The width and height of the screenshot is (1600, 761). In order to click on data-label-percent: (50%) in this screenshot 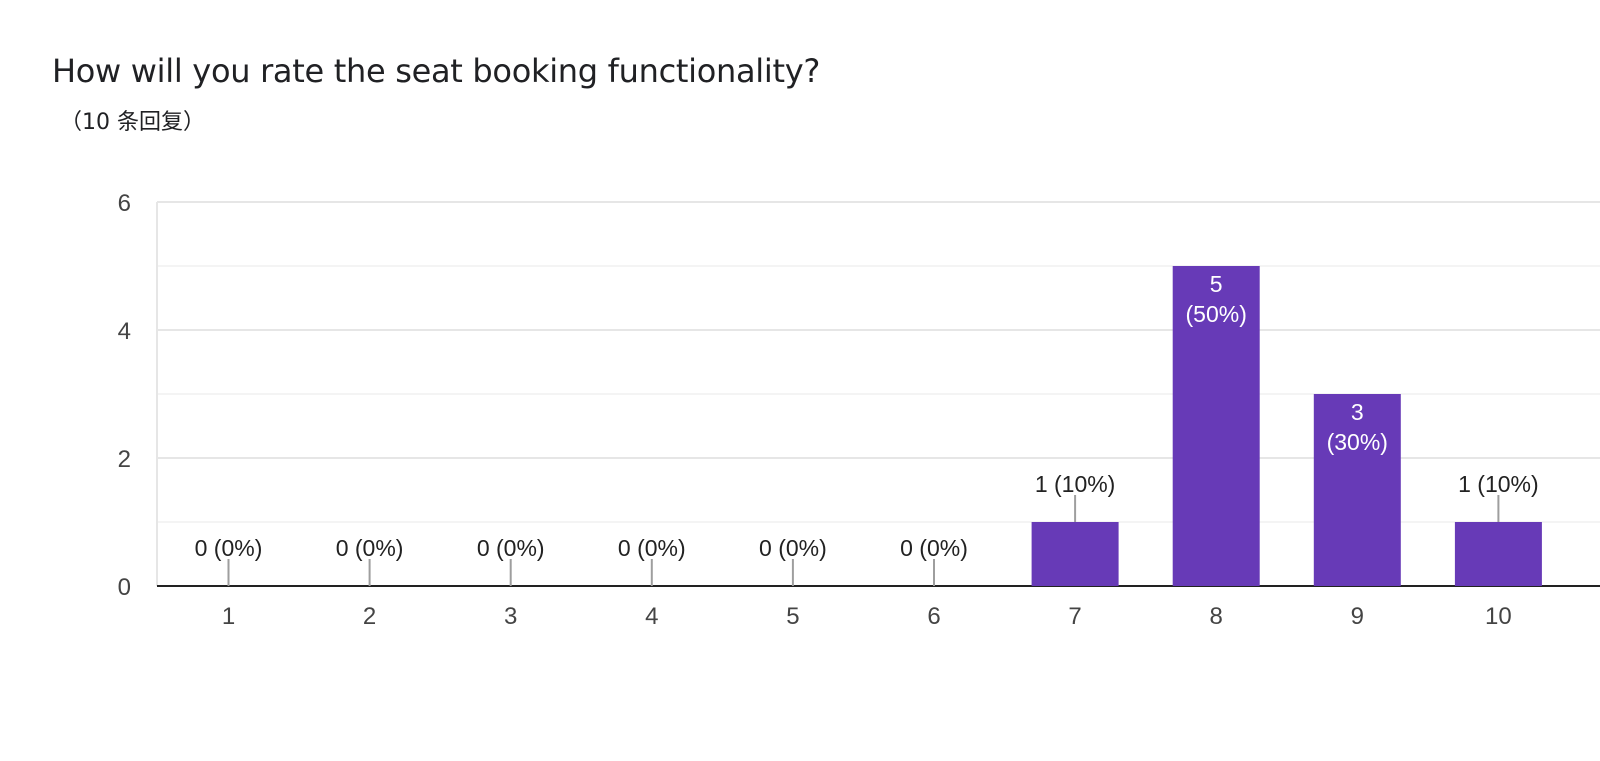, I will do `click(1216, 314)`.